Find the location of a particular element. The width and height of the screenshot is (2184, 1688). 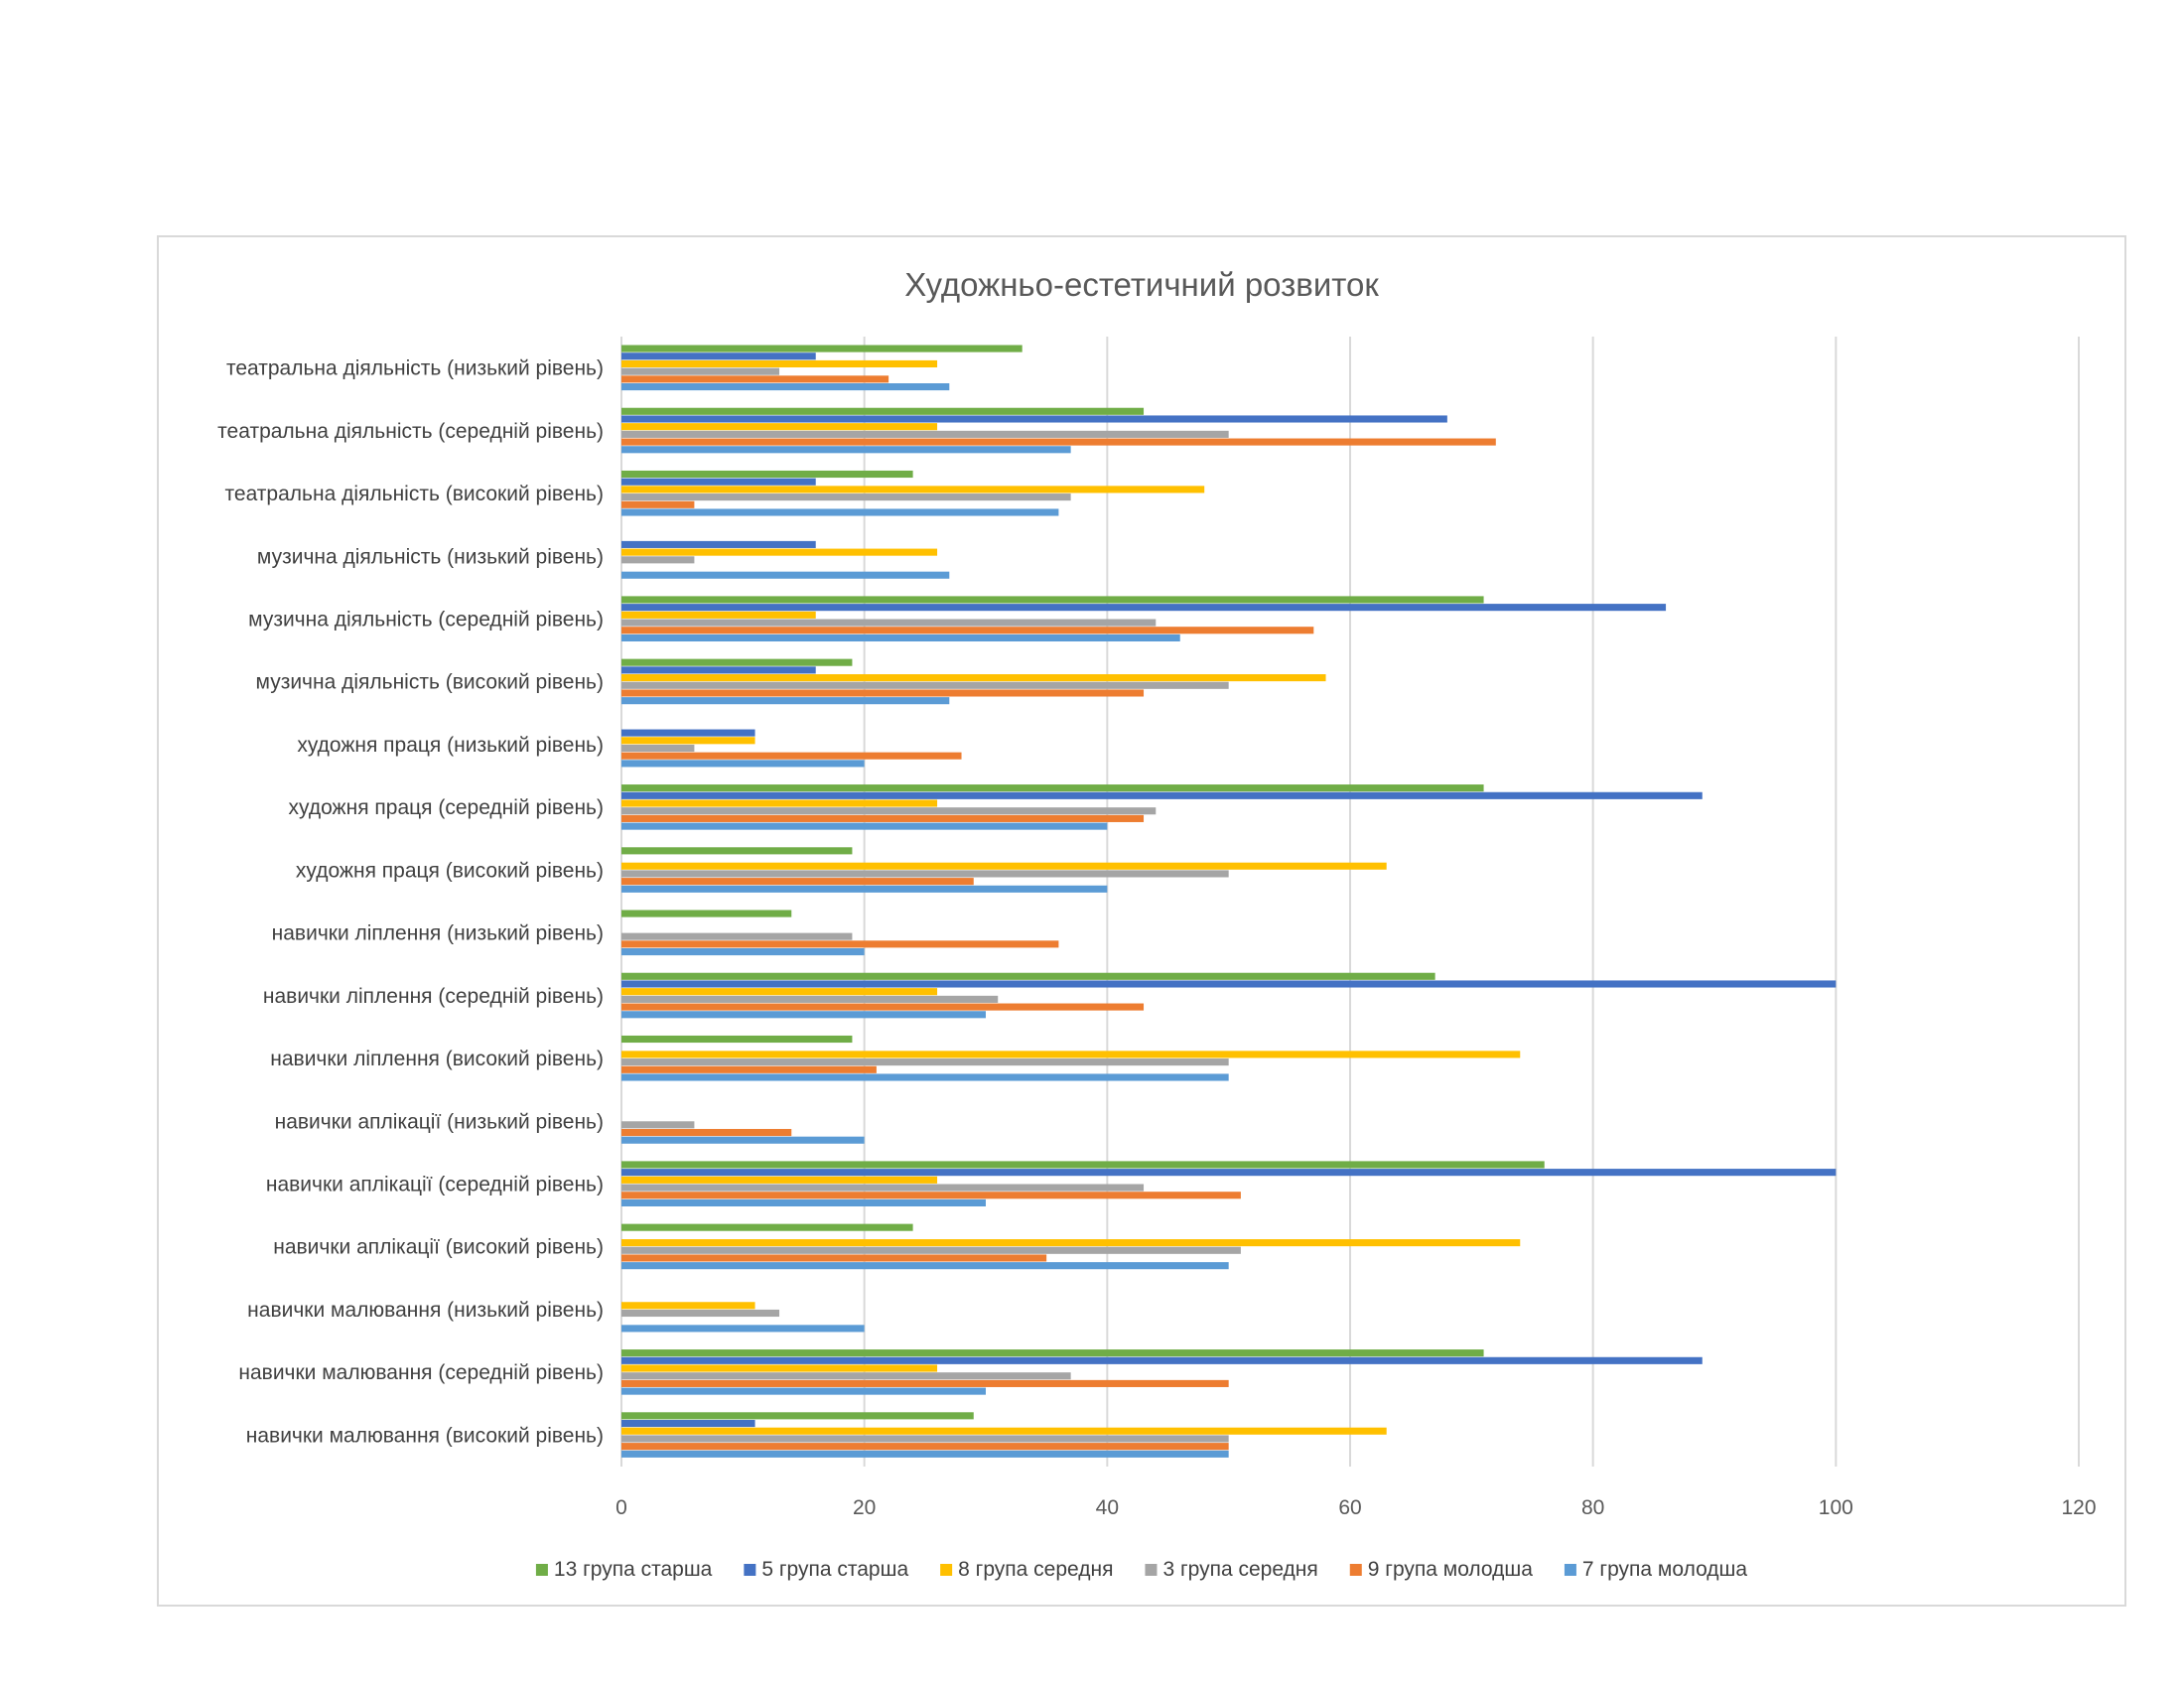

category-label: навички малювання (низький рівень) is located at coordinates (425, 1310).